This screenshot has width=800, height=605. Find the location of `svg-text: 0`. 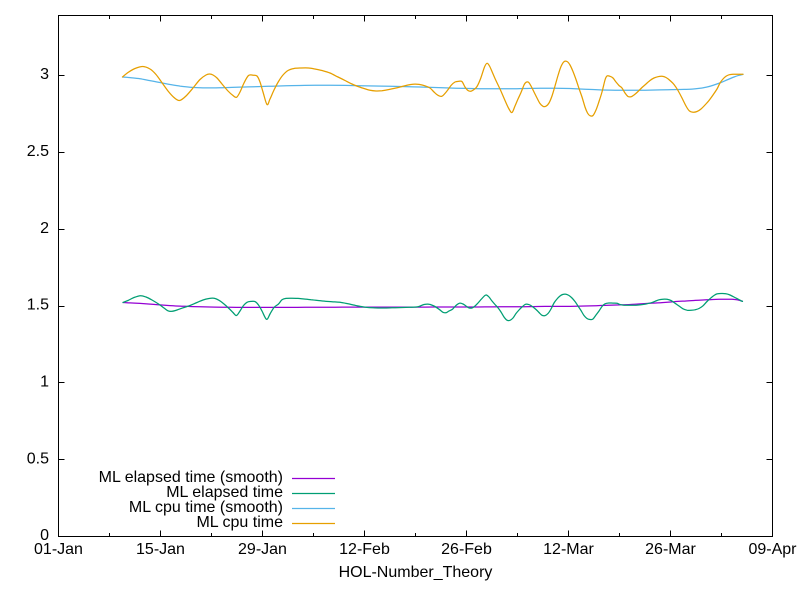

svg-text: 0 is located at coordinates (44, 535).